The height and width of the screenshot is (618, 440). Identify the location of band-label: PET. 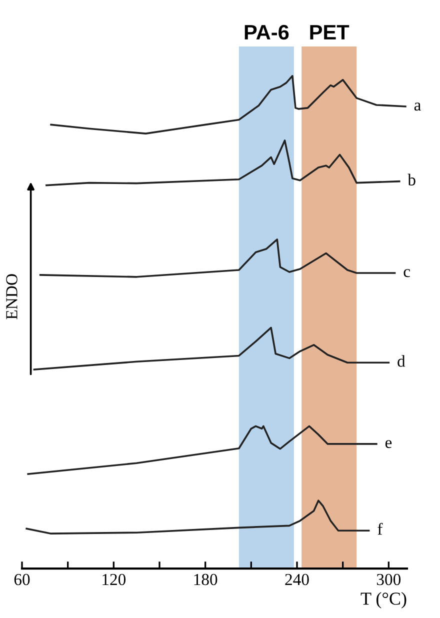
(330, 32).